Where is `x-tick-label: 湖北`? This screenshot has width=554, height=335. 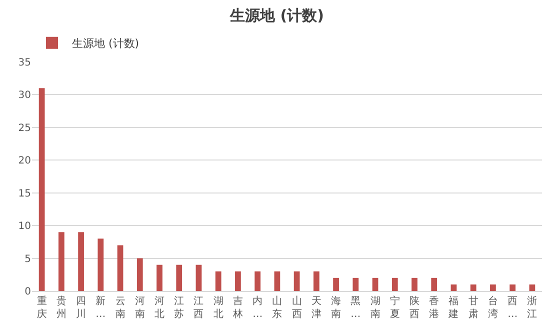
x-tick-label: 湖北 is located at coordinates (218, 307).